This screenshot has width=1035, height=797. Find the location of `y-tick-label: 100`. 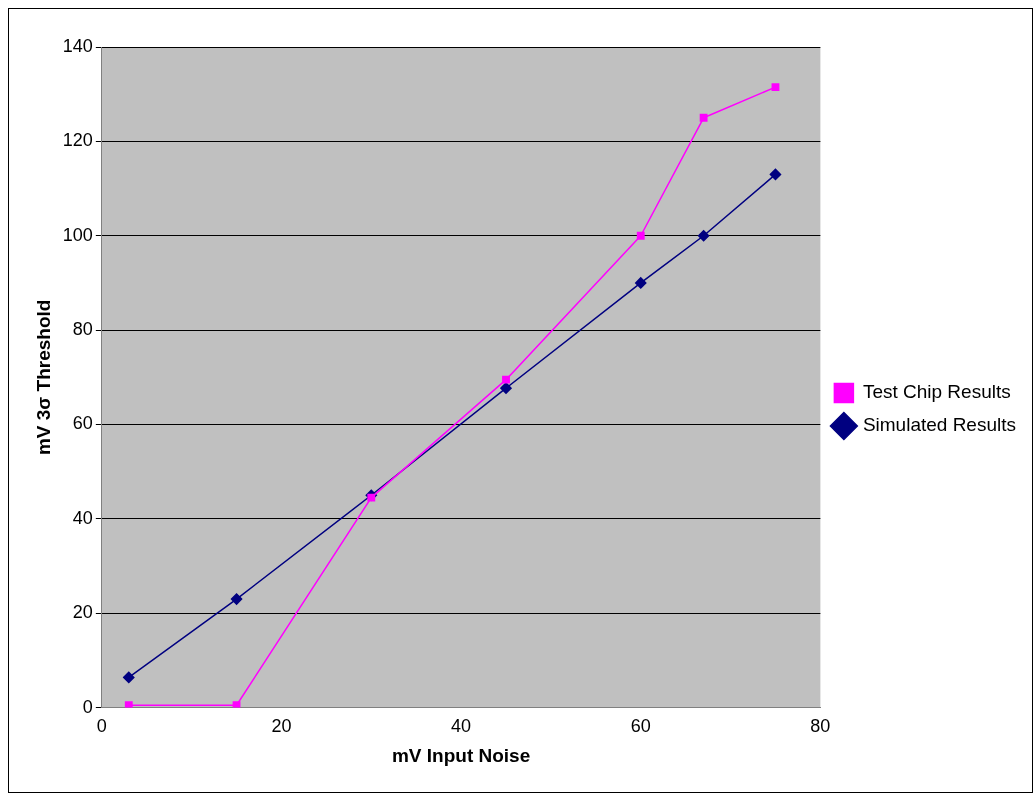

y-tick-label: 100 is located at coordinates (77, 234).